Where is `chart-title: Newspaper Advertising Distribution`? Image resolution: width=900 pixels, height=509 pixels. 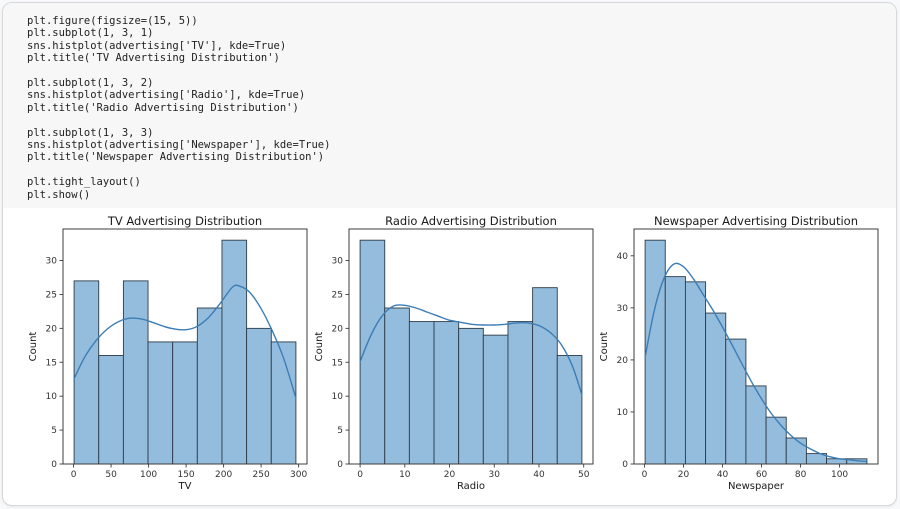 chart-title: Newspaper Advertising Distribution is located at coordinates (756, 222).